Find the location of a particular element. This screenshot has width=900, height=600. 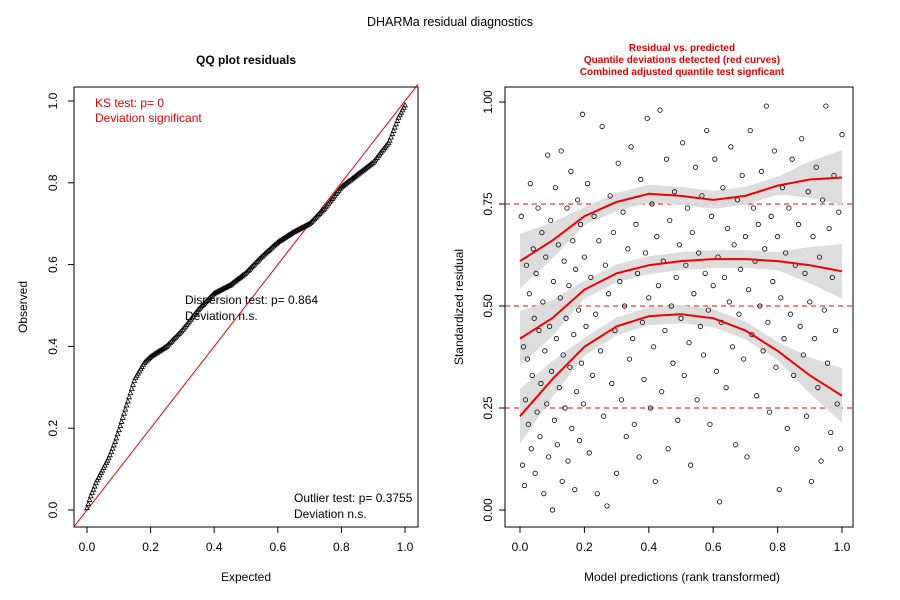

residual-y-tick-label: 0.50 is located at coordinates (488, 306).